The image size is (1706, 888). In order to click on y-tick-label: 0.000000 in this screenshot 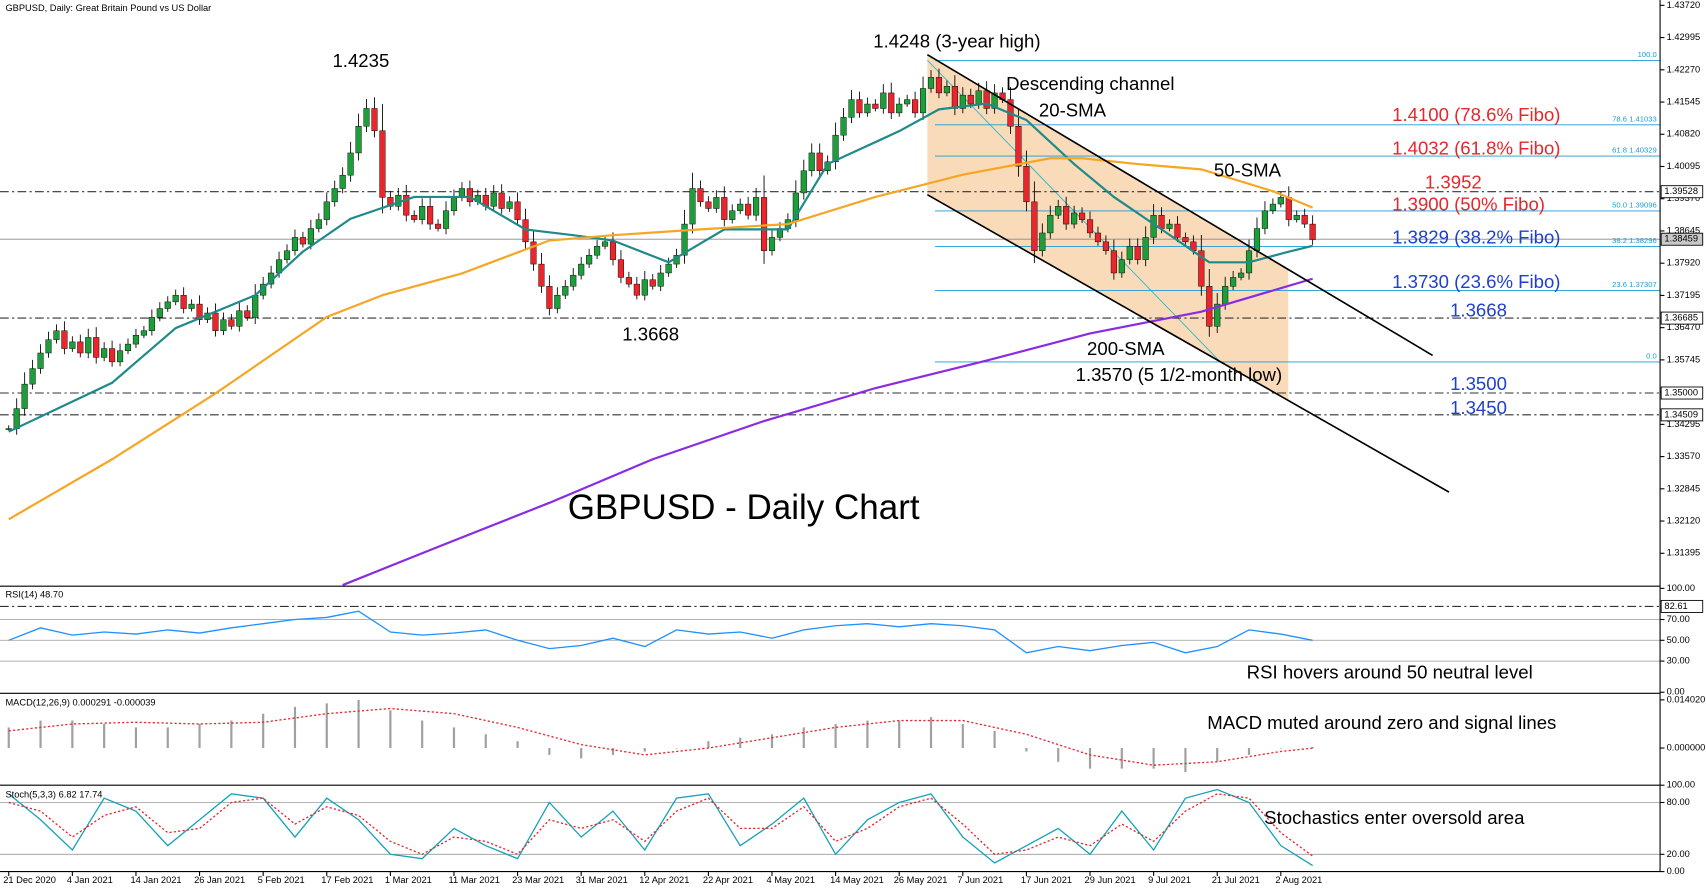, I will do `click(1686, 747)`.